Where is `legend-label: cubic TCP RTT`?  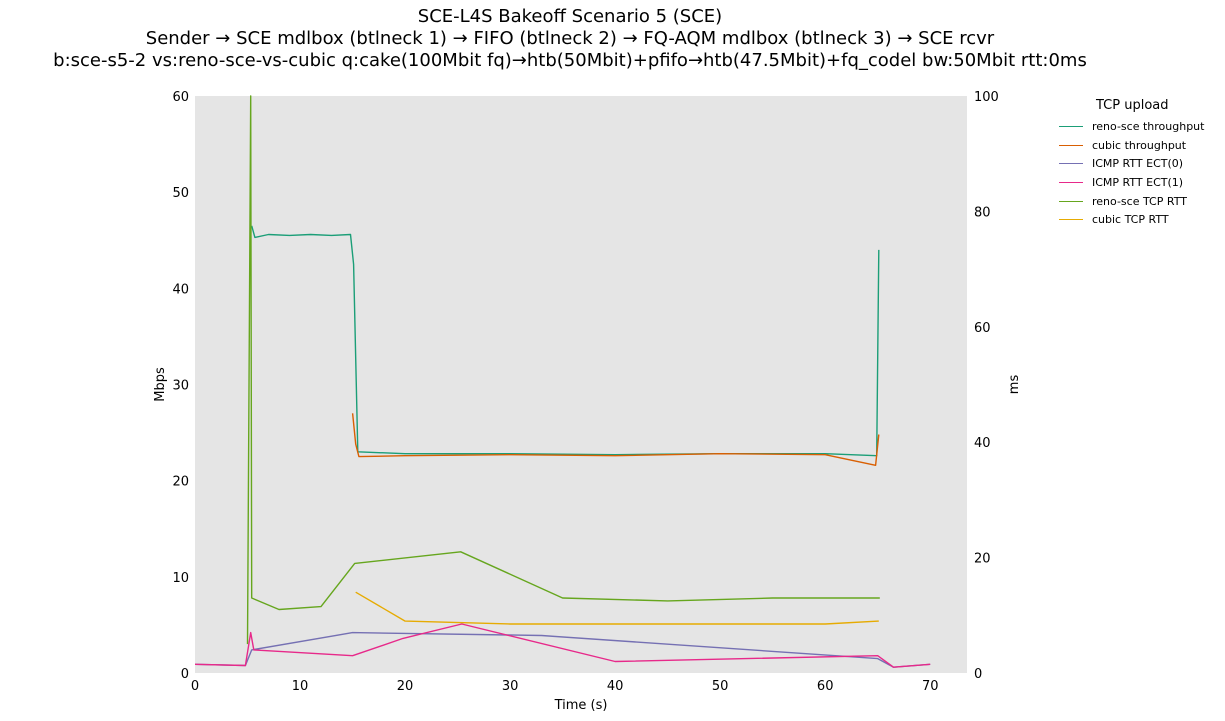 legend-label: cubic TCP RTT is located at coordinates (1130, 220).